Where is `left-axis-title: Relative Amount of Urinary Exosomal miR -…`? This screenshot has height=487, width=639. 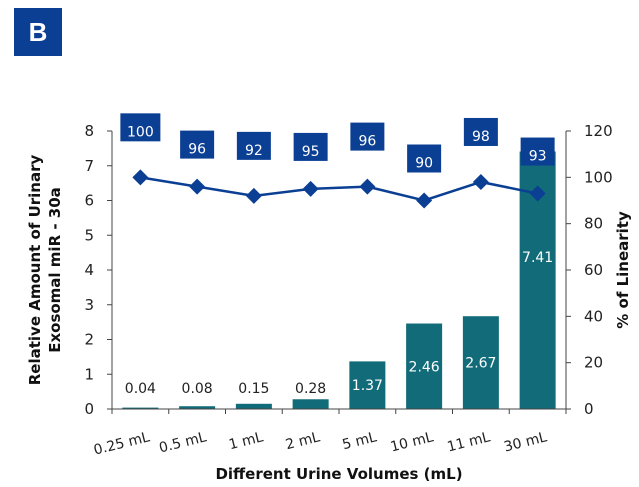
left-axis-title: Relative Amount of Urinary Exosomal miR -… is located at coordinates (45, 270).